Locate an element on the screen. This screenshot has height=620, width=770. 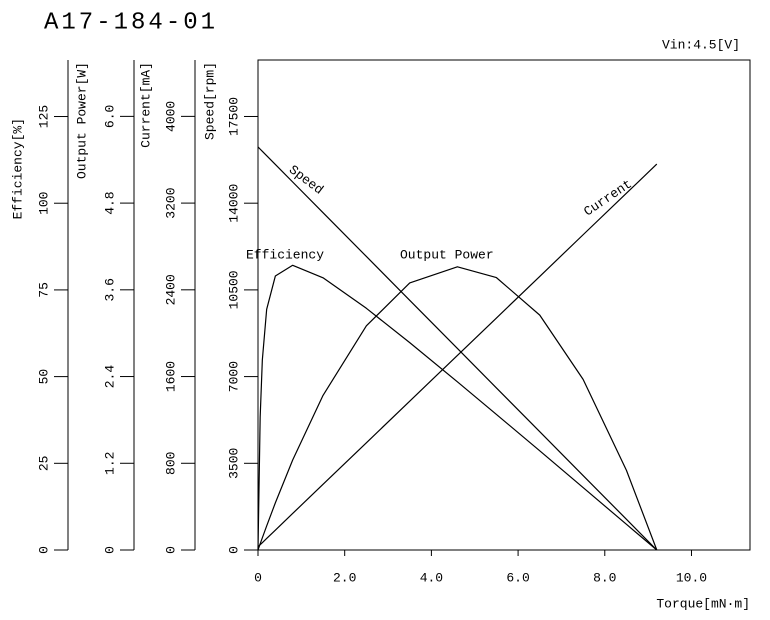
y-tick-label: 125 is located at coordinates (43, 116).